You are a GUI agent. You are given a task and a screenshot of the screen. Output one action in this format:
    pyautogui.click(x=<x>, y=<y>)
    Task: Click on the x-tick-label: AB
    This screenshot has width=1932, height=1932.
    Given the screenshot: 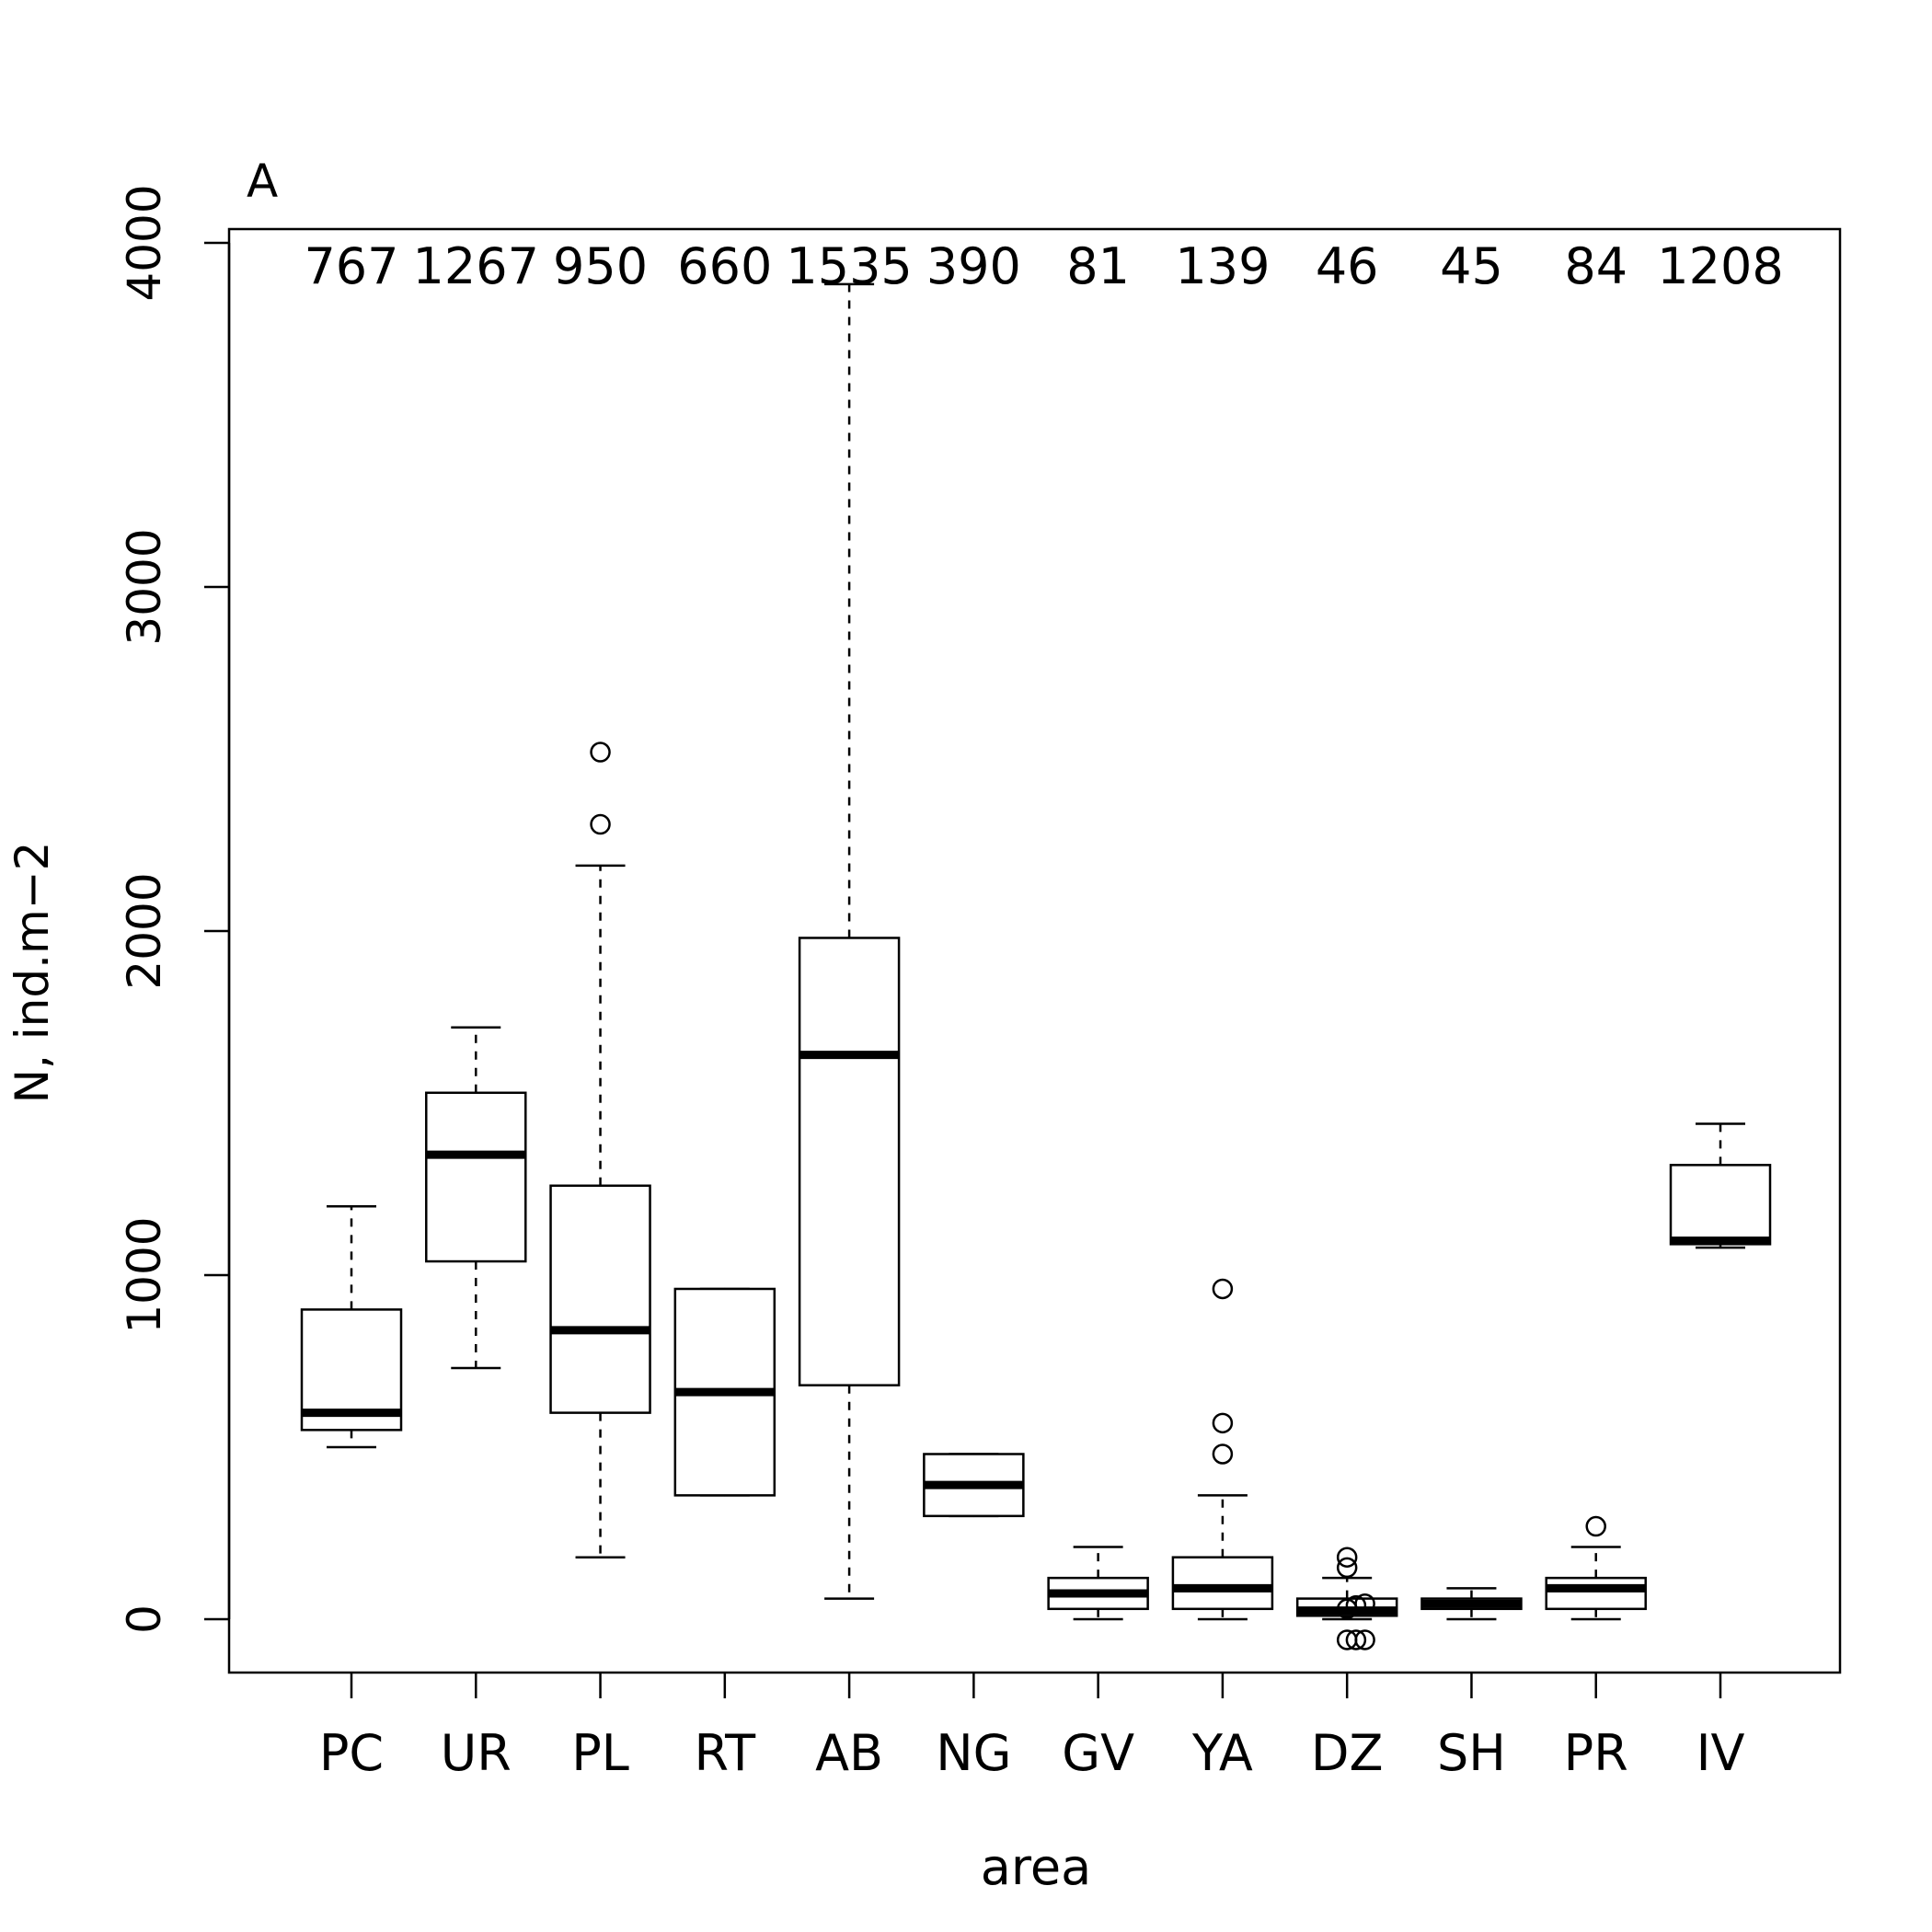 What is the action you would take?
    pyautogui.click(x=849, y=1753)
    